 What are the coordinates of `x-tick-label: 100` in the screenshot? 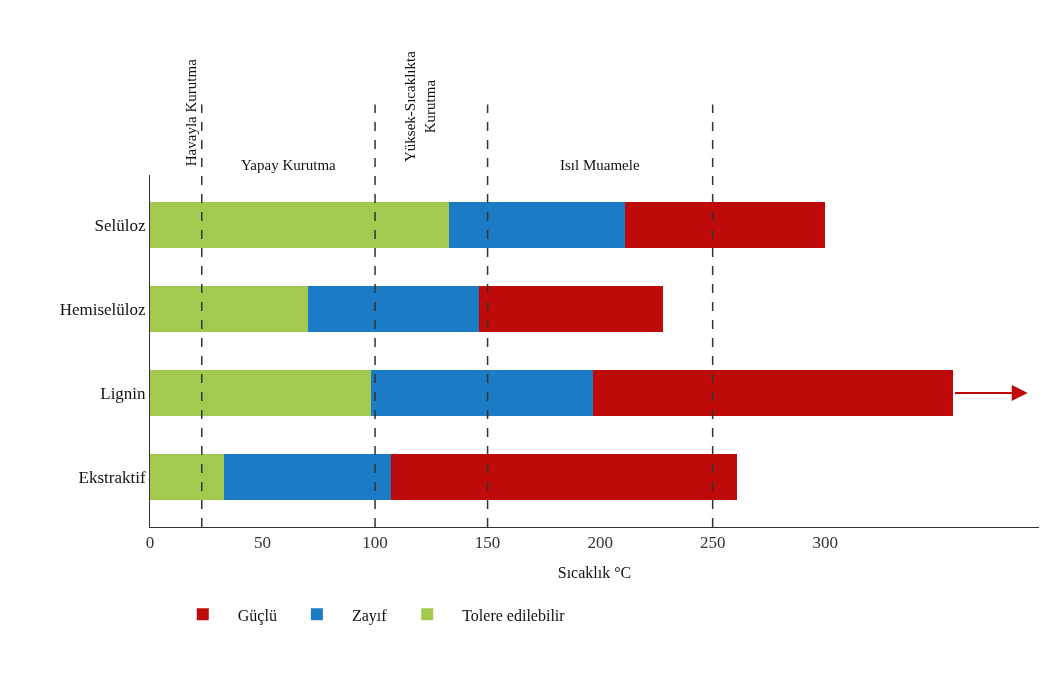 It's located at (375, 543).